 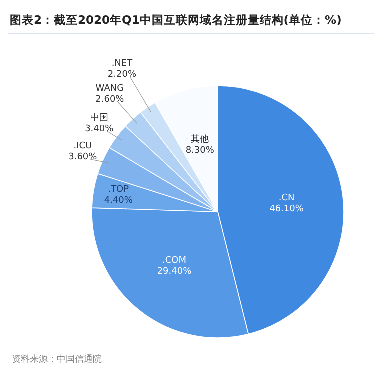 I want to click on data-label: 8.30%, so click(x=200, y=151).